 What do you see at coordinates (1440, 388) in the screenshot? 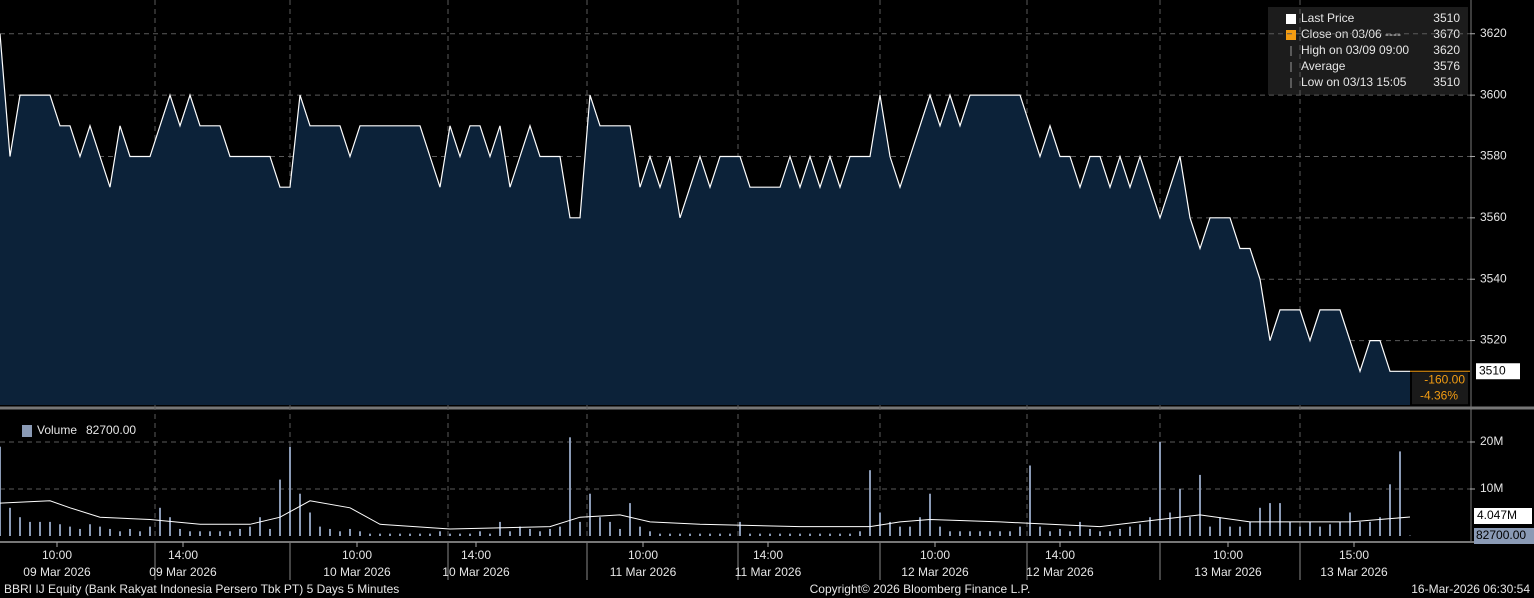
I see `change-box` at bounding box center [1440, 388].